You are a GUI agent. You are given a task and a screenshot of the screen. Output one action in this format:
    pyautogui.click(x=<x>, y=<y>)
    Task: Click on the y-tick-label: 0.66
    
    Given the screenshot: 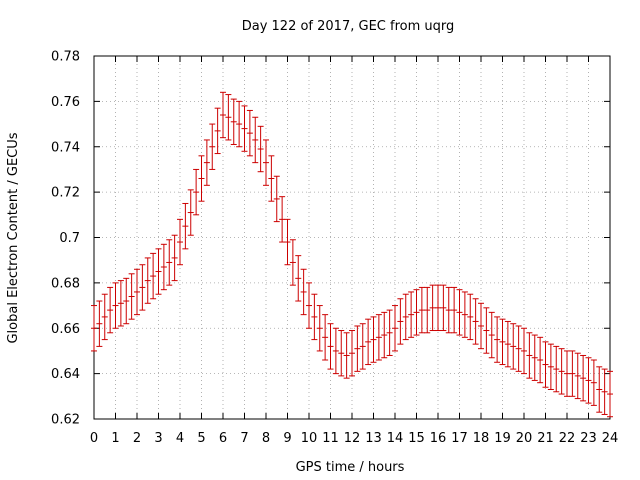 What is the action you would take?
    pyautogui.click(x=65, y=329)
    